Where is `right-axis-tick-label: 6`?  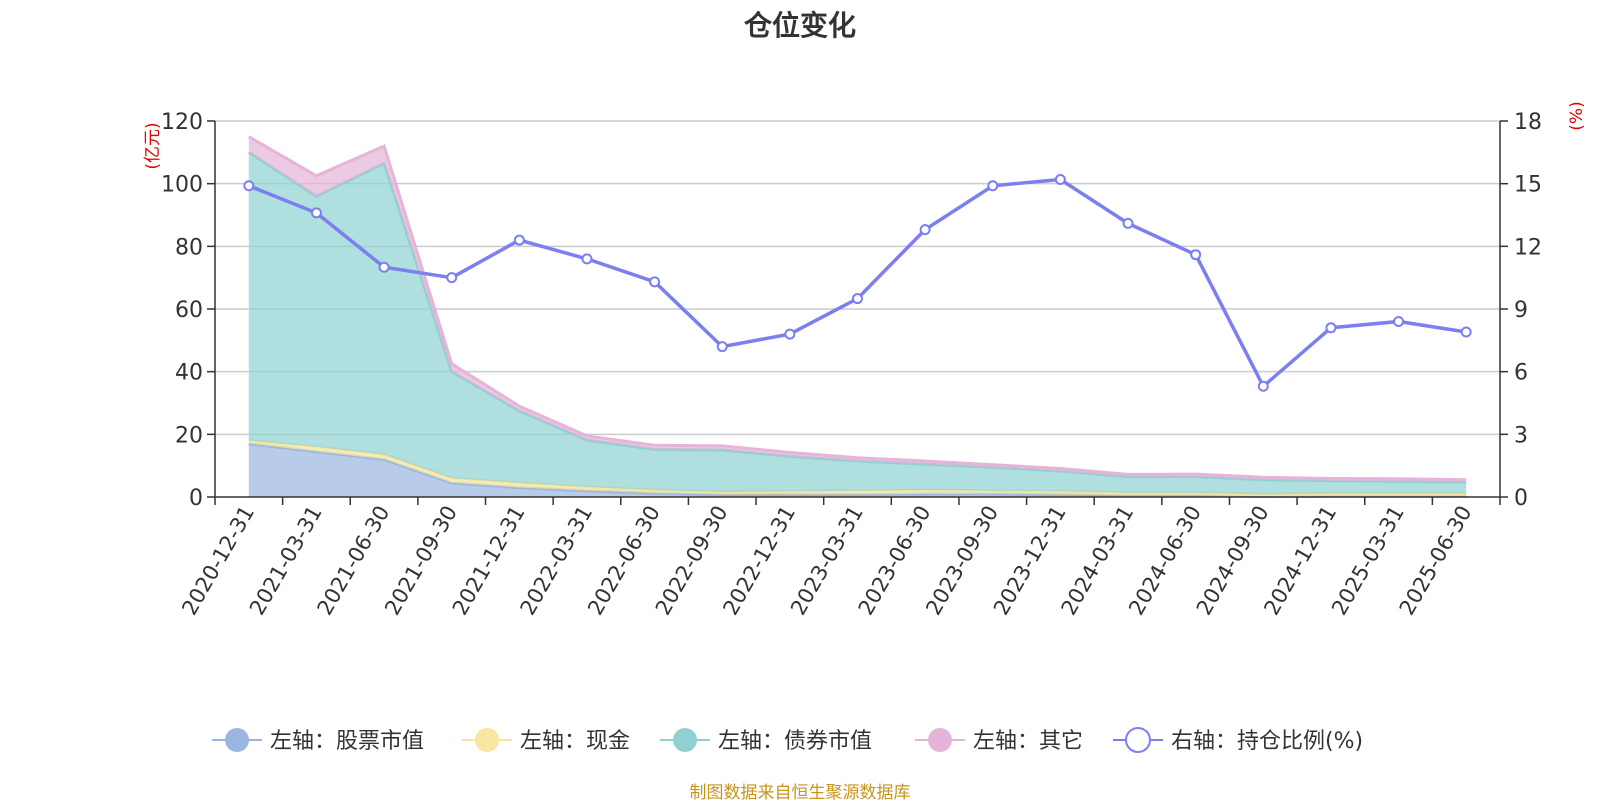 right-axis-tick-label: 6 is located at coordinates (1521, 373).